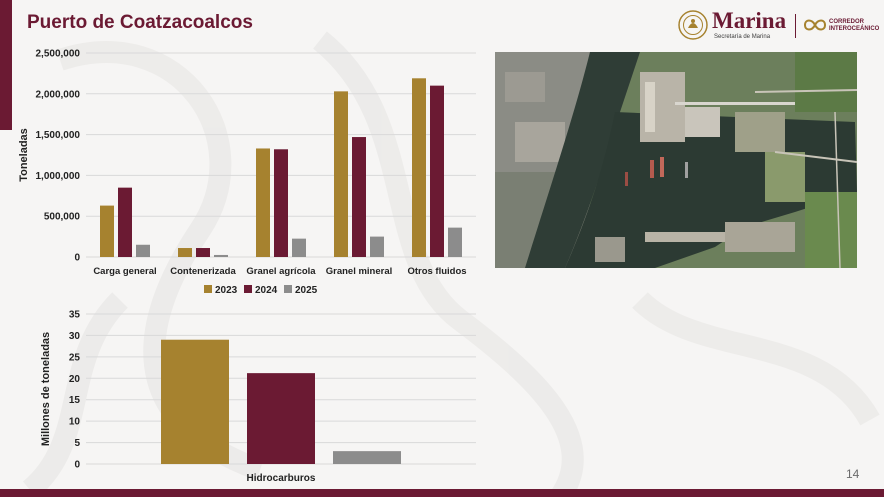 Image resolution: width=884 pixels, height=497 pixels. I want to click on bottom-accent-band, so click(442, 493).